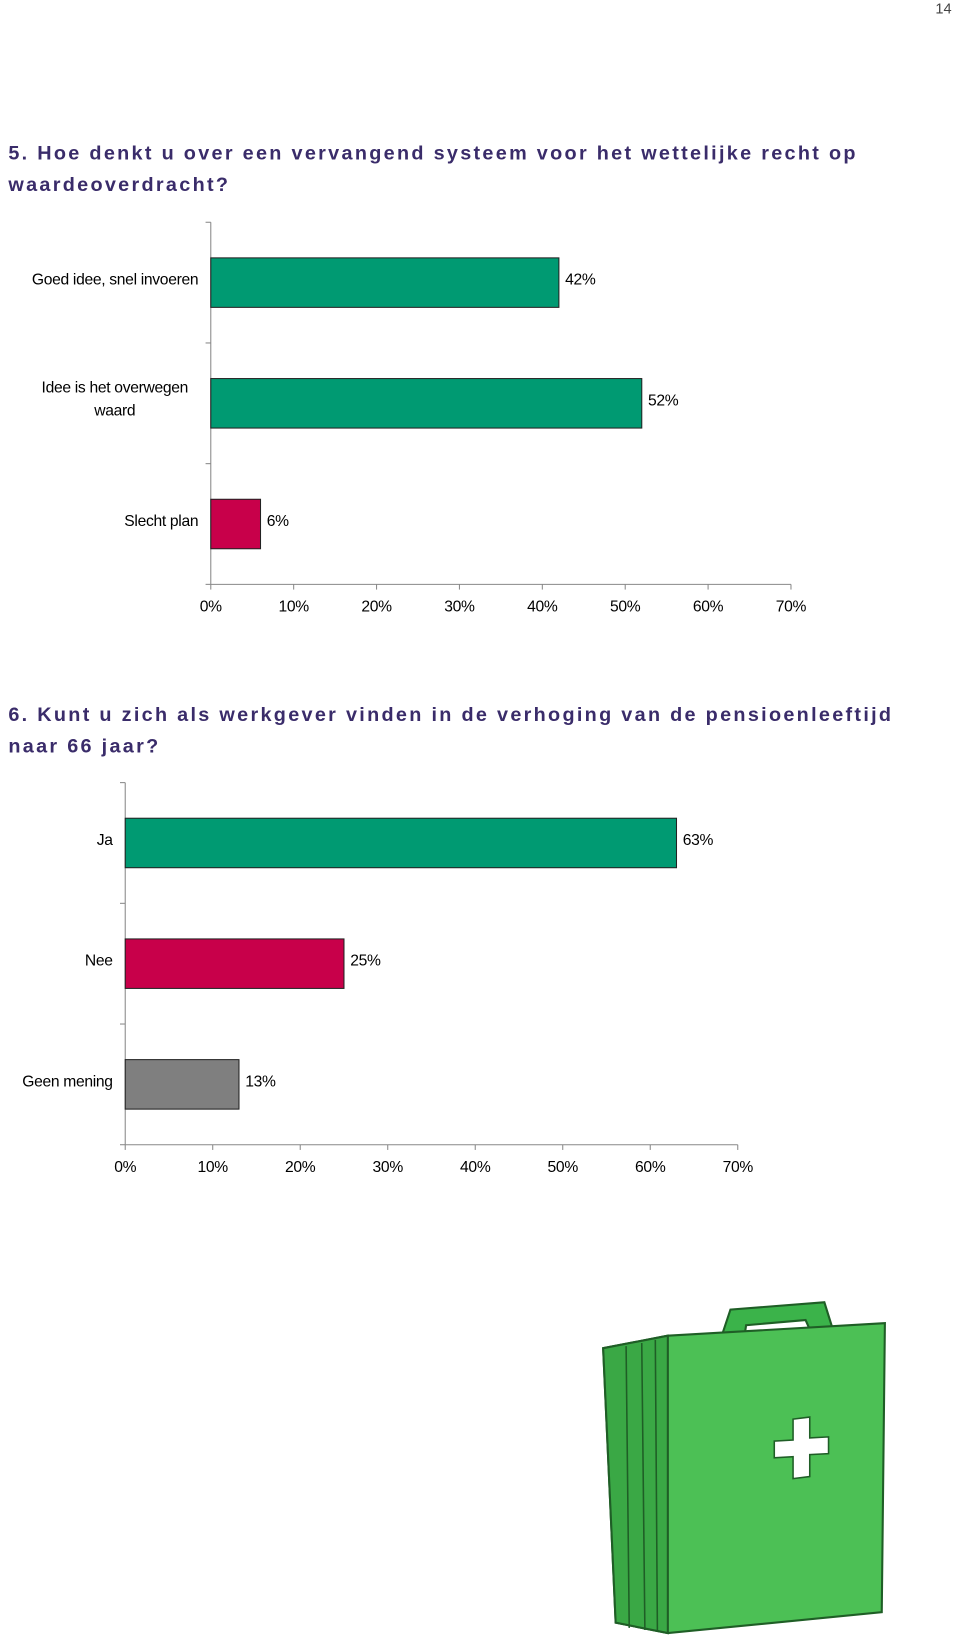 The width and height of the screenshot is (960, 1647). Describe the element at coordinates (115, 400) in the screenshot. I see `category-label: Idee is het overwegen waard` at that location.